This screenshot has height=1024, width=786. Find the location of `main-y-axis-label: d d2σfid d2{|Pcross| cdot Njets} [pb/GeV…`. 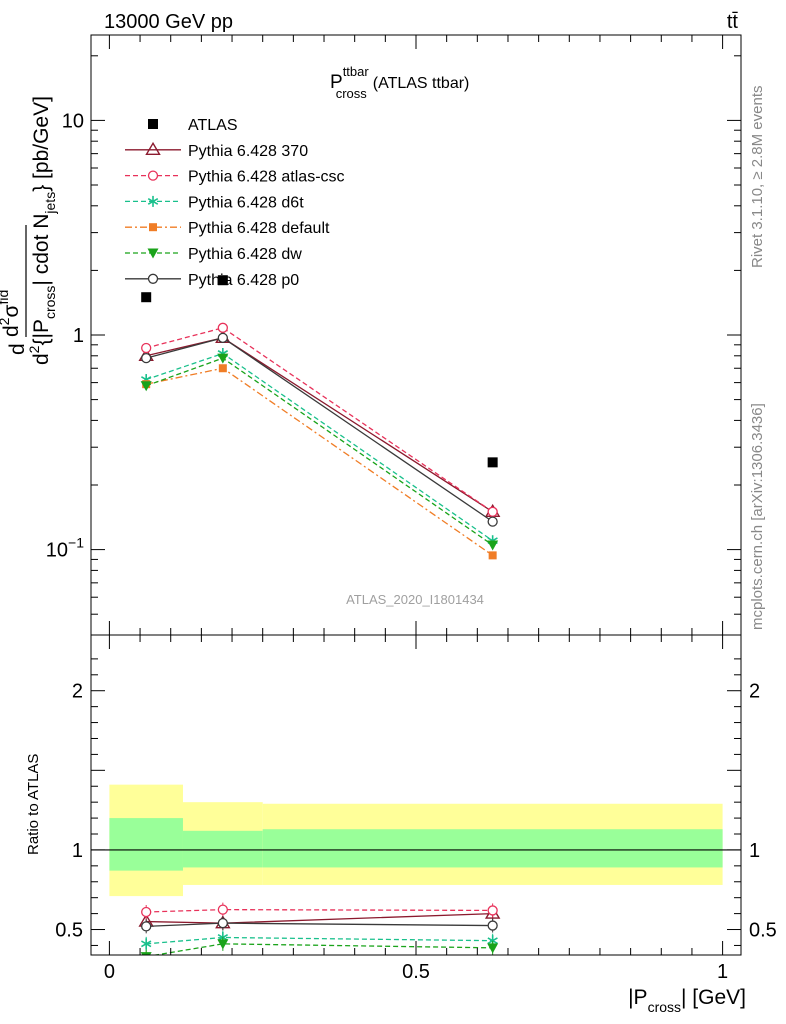

main-y-axis-label: d d2σfid d2{|Pcross| cdot Njets} [pb/GeV… is located at coordinates (29, 230).